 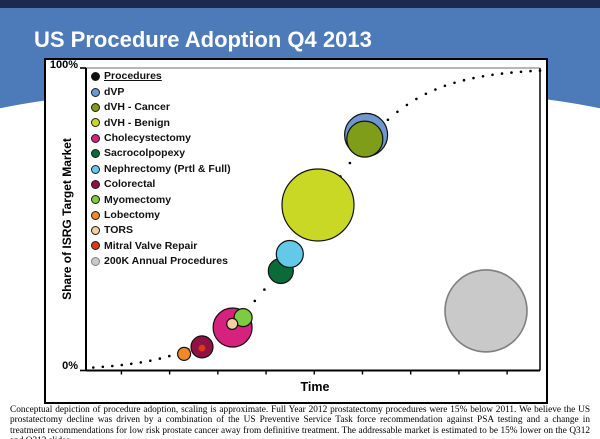 What do you see at coordinates (365, 139) in the screenshot?
I see `bubble-dvh-cancer` at bounding box center [365, 139].